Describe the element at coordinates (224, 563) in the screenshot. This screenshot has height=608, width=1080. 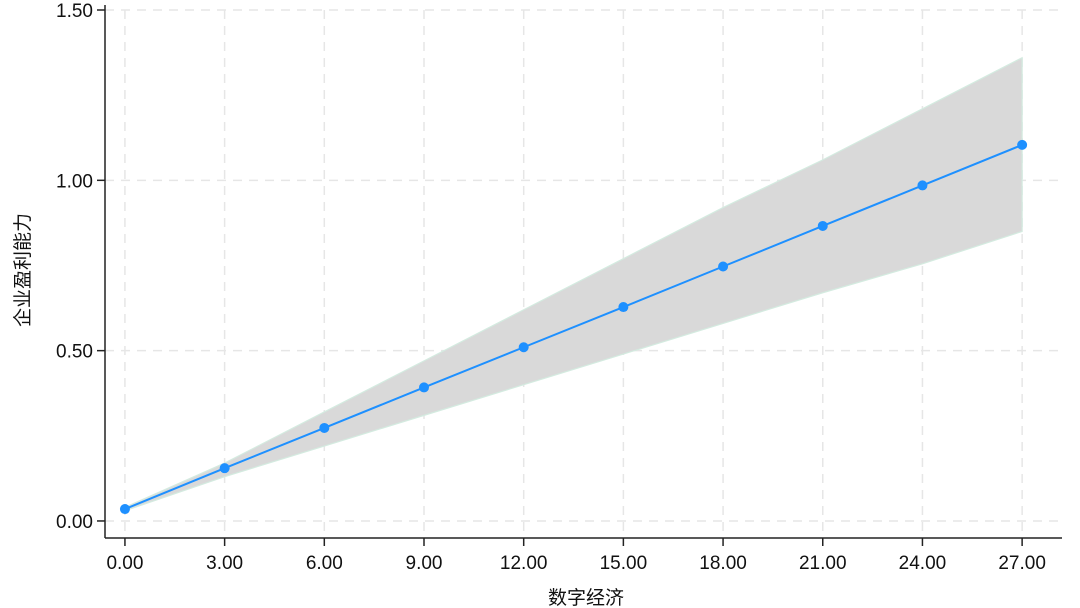
I see `x-tick-label: 3.00` at that location.